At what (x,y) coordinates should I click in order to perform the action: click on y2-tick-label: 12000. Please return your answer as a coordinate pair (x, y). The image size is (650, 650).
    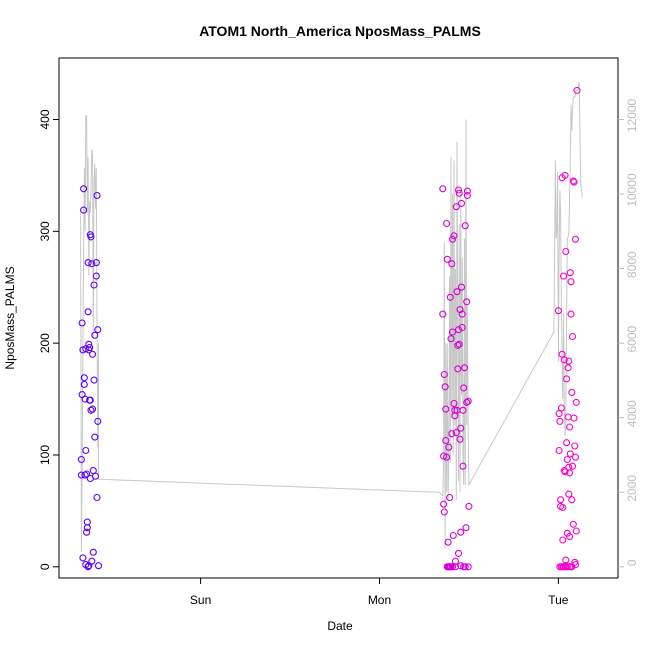
    Looking at the image, I should click on (632, 115).